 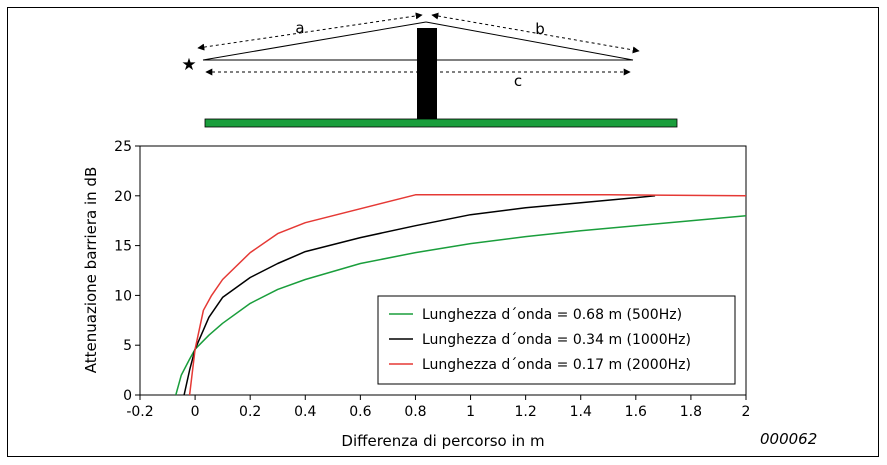 I want to click on label-c: c, so click(x=518, y=81).